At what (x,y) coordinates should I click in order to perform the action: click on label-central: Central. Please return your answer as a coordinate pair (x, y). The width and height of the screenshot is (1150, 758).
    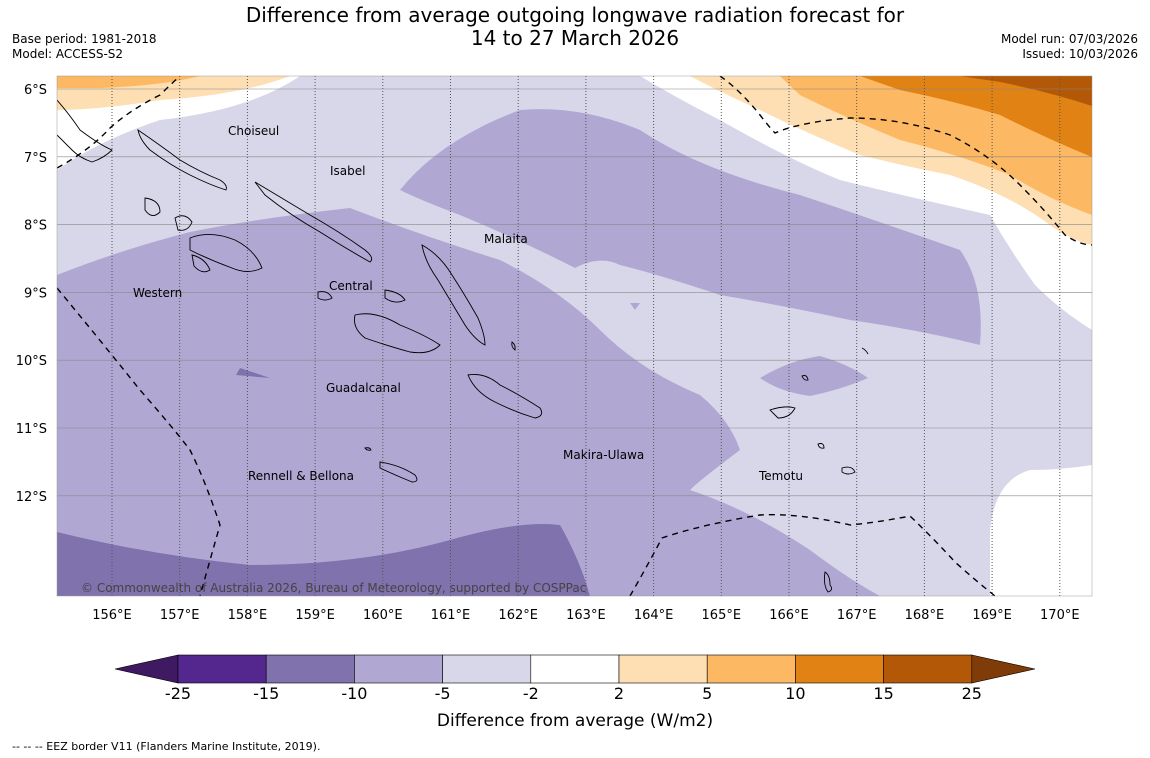
    Looking at the image, I should click on (351, 286).